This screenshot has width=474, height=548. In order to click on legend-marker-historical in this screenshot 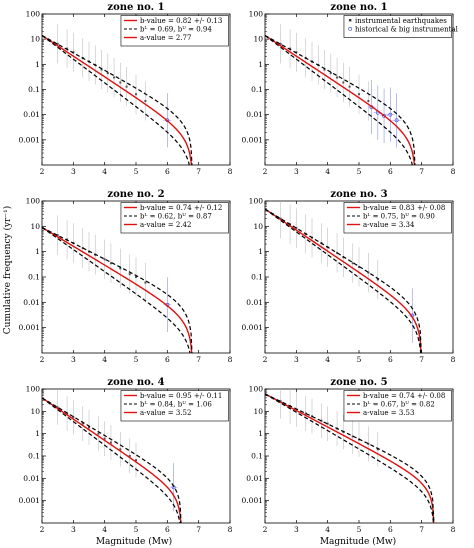, I will do `click(350, 28)`.